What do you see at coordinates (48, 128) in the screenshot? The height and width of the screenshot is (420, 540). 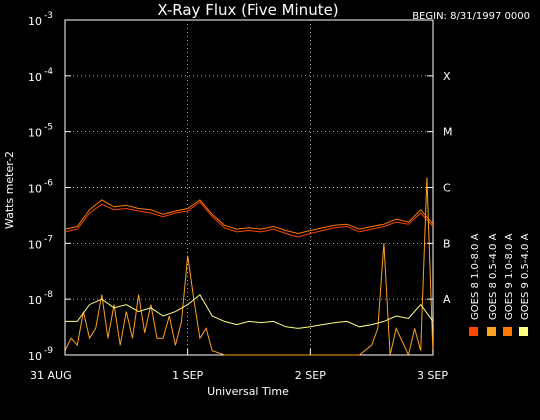 I see `y-tick-exponent: -5` at bounding box center [48, 128].